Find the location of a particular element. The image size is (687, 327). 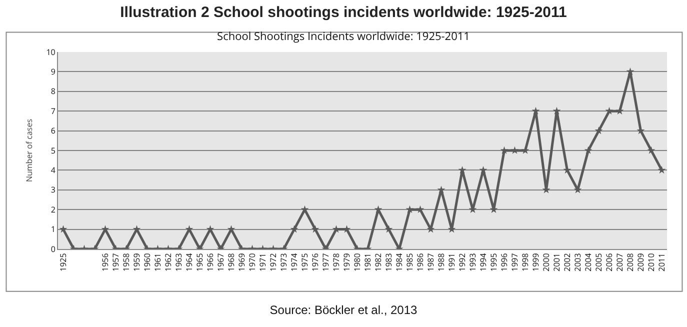

x-tick-label: 2001 is located at coordinates (556, 262).